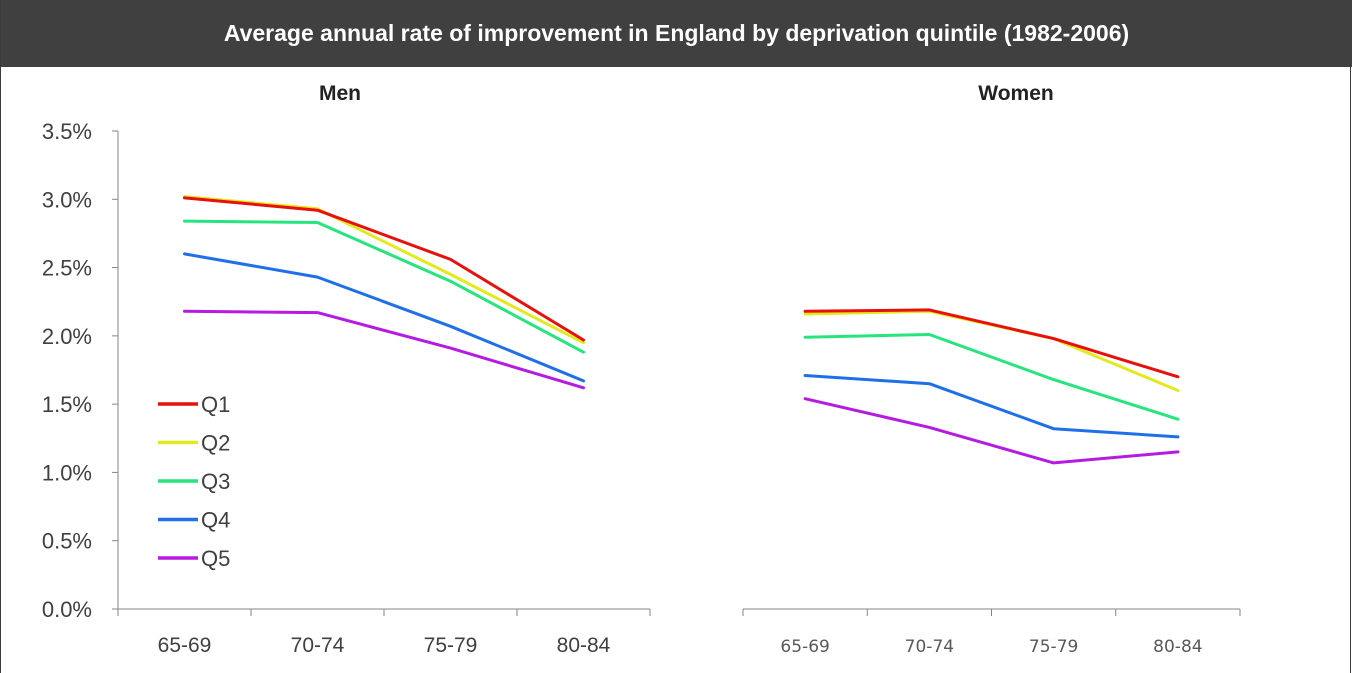  Describe the element at coordinates (67, 268) in the screenshot. I see `y-tick-label: 2.5%` at that location.